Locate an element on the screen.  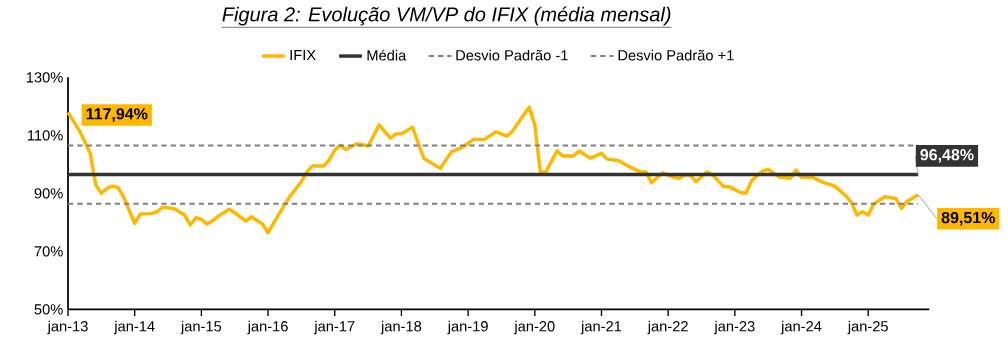
x-tick-label: jan-16 is located at coordinates (267, 327).